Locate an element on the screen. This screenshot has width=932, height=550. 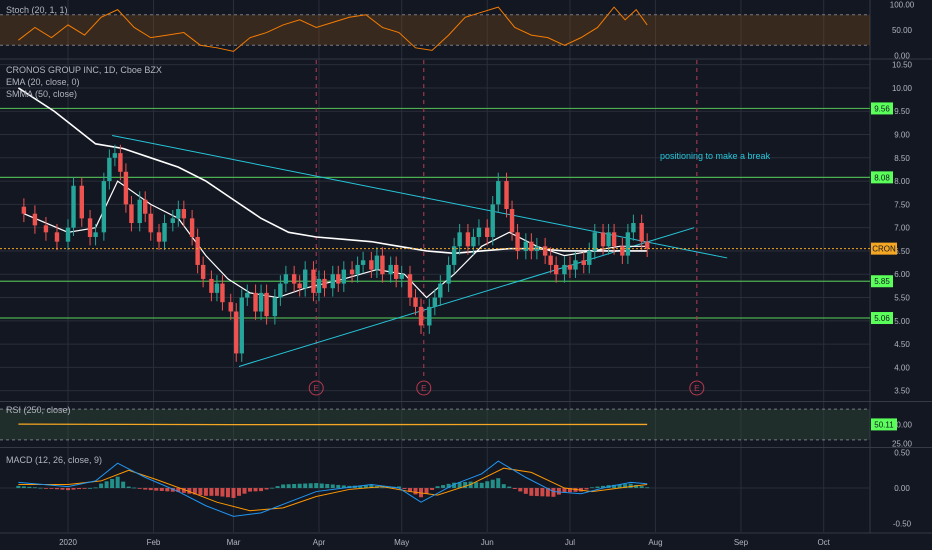
chart-annotation: positioning to make a break is located at coordinates (715, 156).